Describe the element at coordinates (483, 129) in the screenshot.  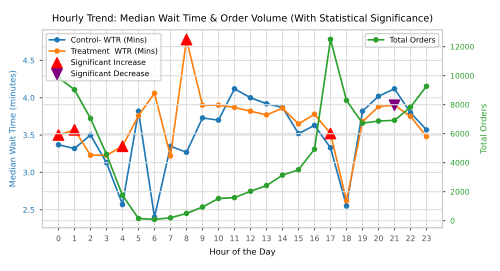
I see `y2-axis-title: Total Orders` at that location.